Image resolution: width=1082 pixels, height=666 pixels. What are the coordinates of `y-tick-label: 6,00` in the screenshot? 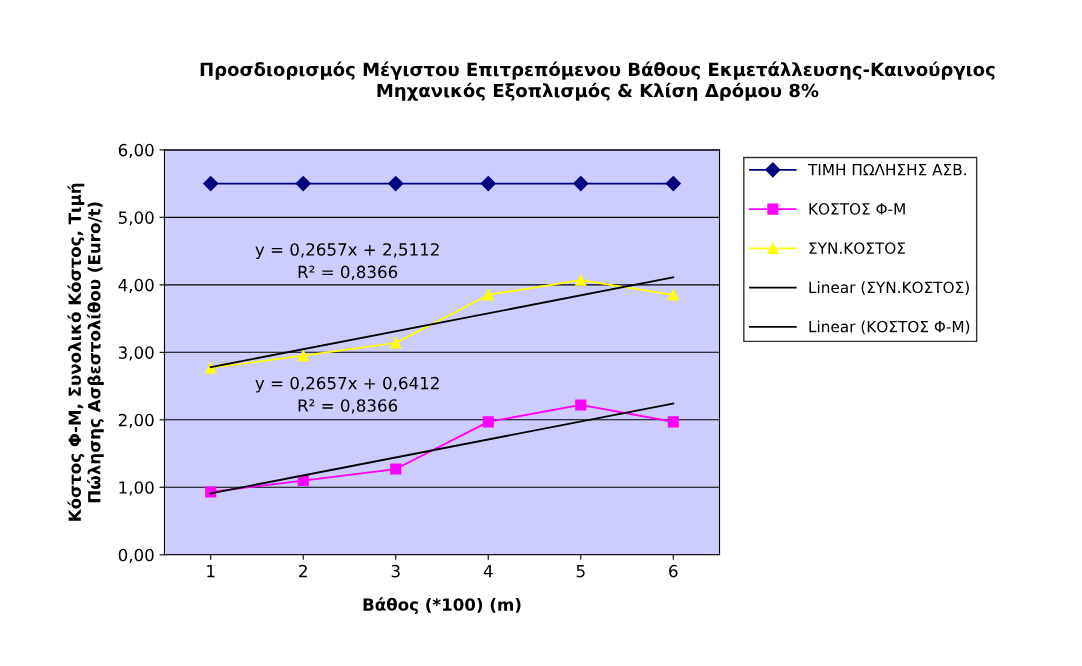 It's located at (136, 151).